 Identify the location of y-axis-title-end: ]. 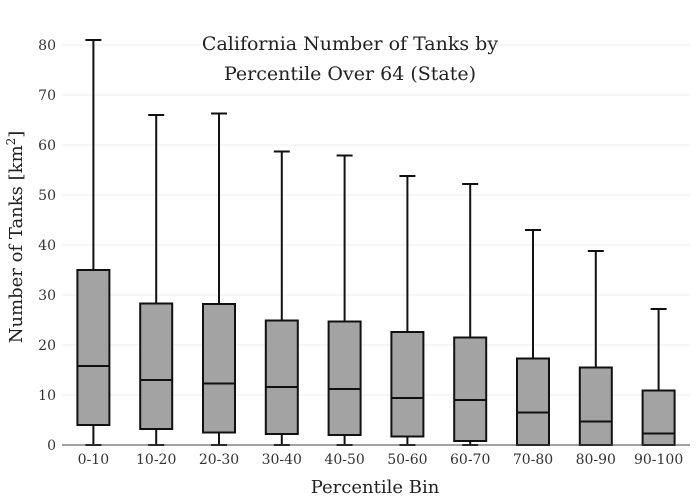
(16, 134).